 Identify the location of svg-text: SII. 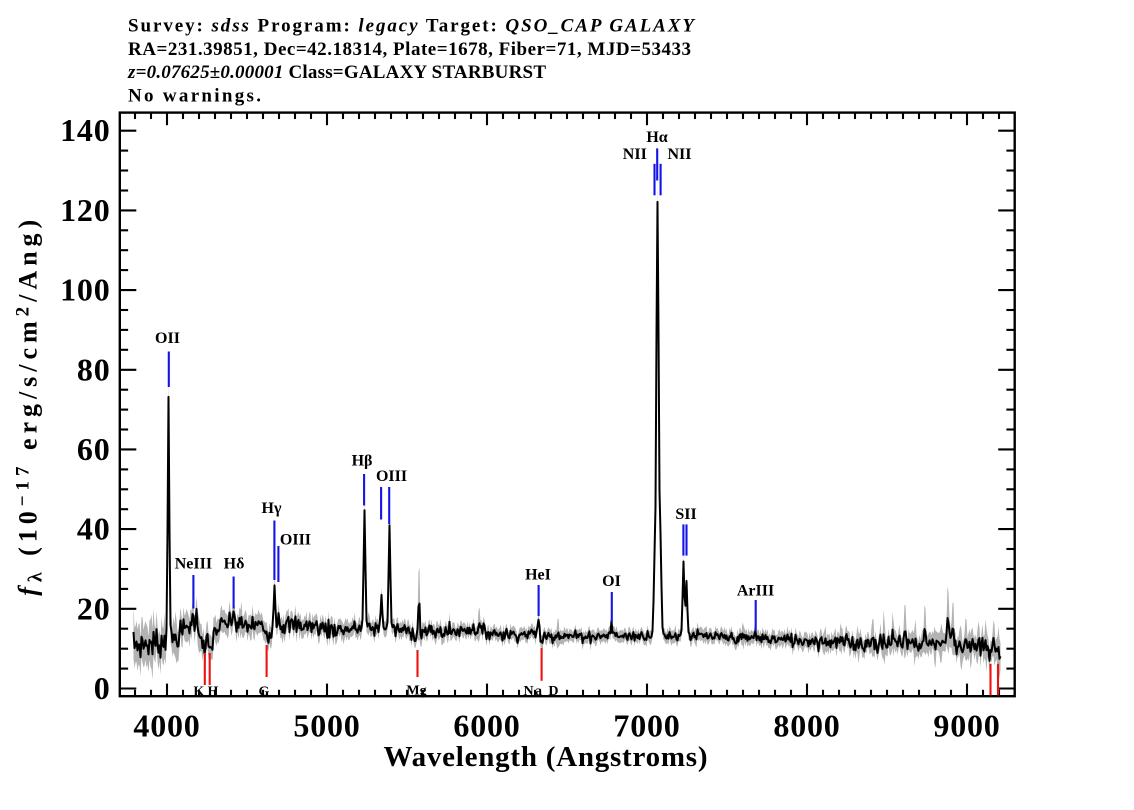
(685, 514).